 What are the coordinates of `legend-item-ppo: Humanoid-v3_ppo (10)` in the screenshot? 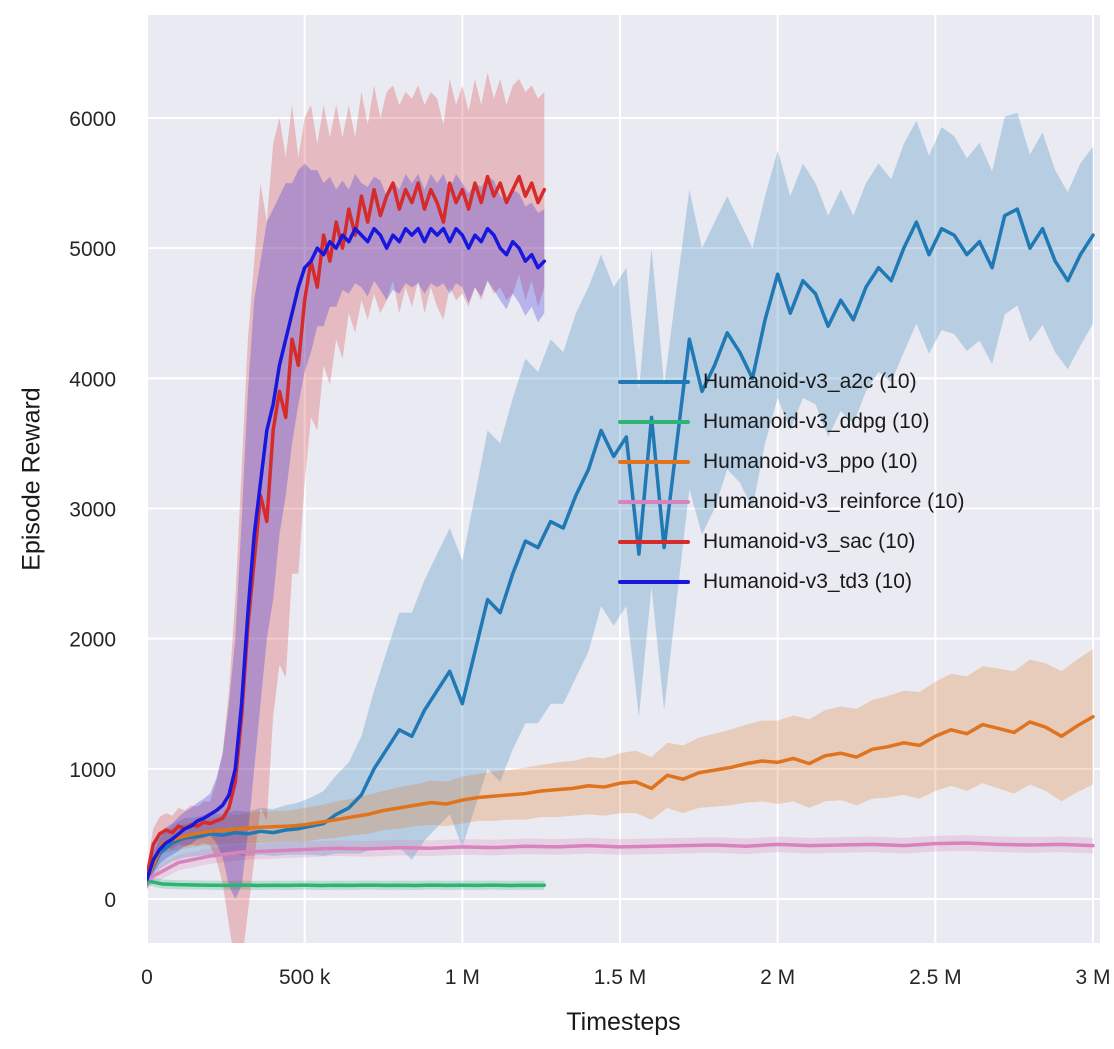 It's located at (791, 462).